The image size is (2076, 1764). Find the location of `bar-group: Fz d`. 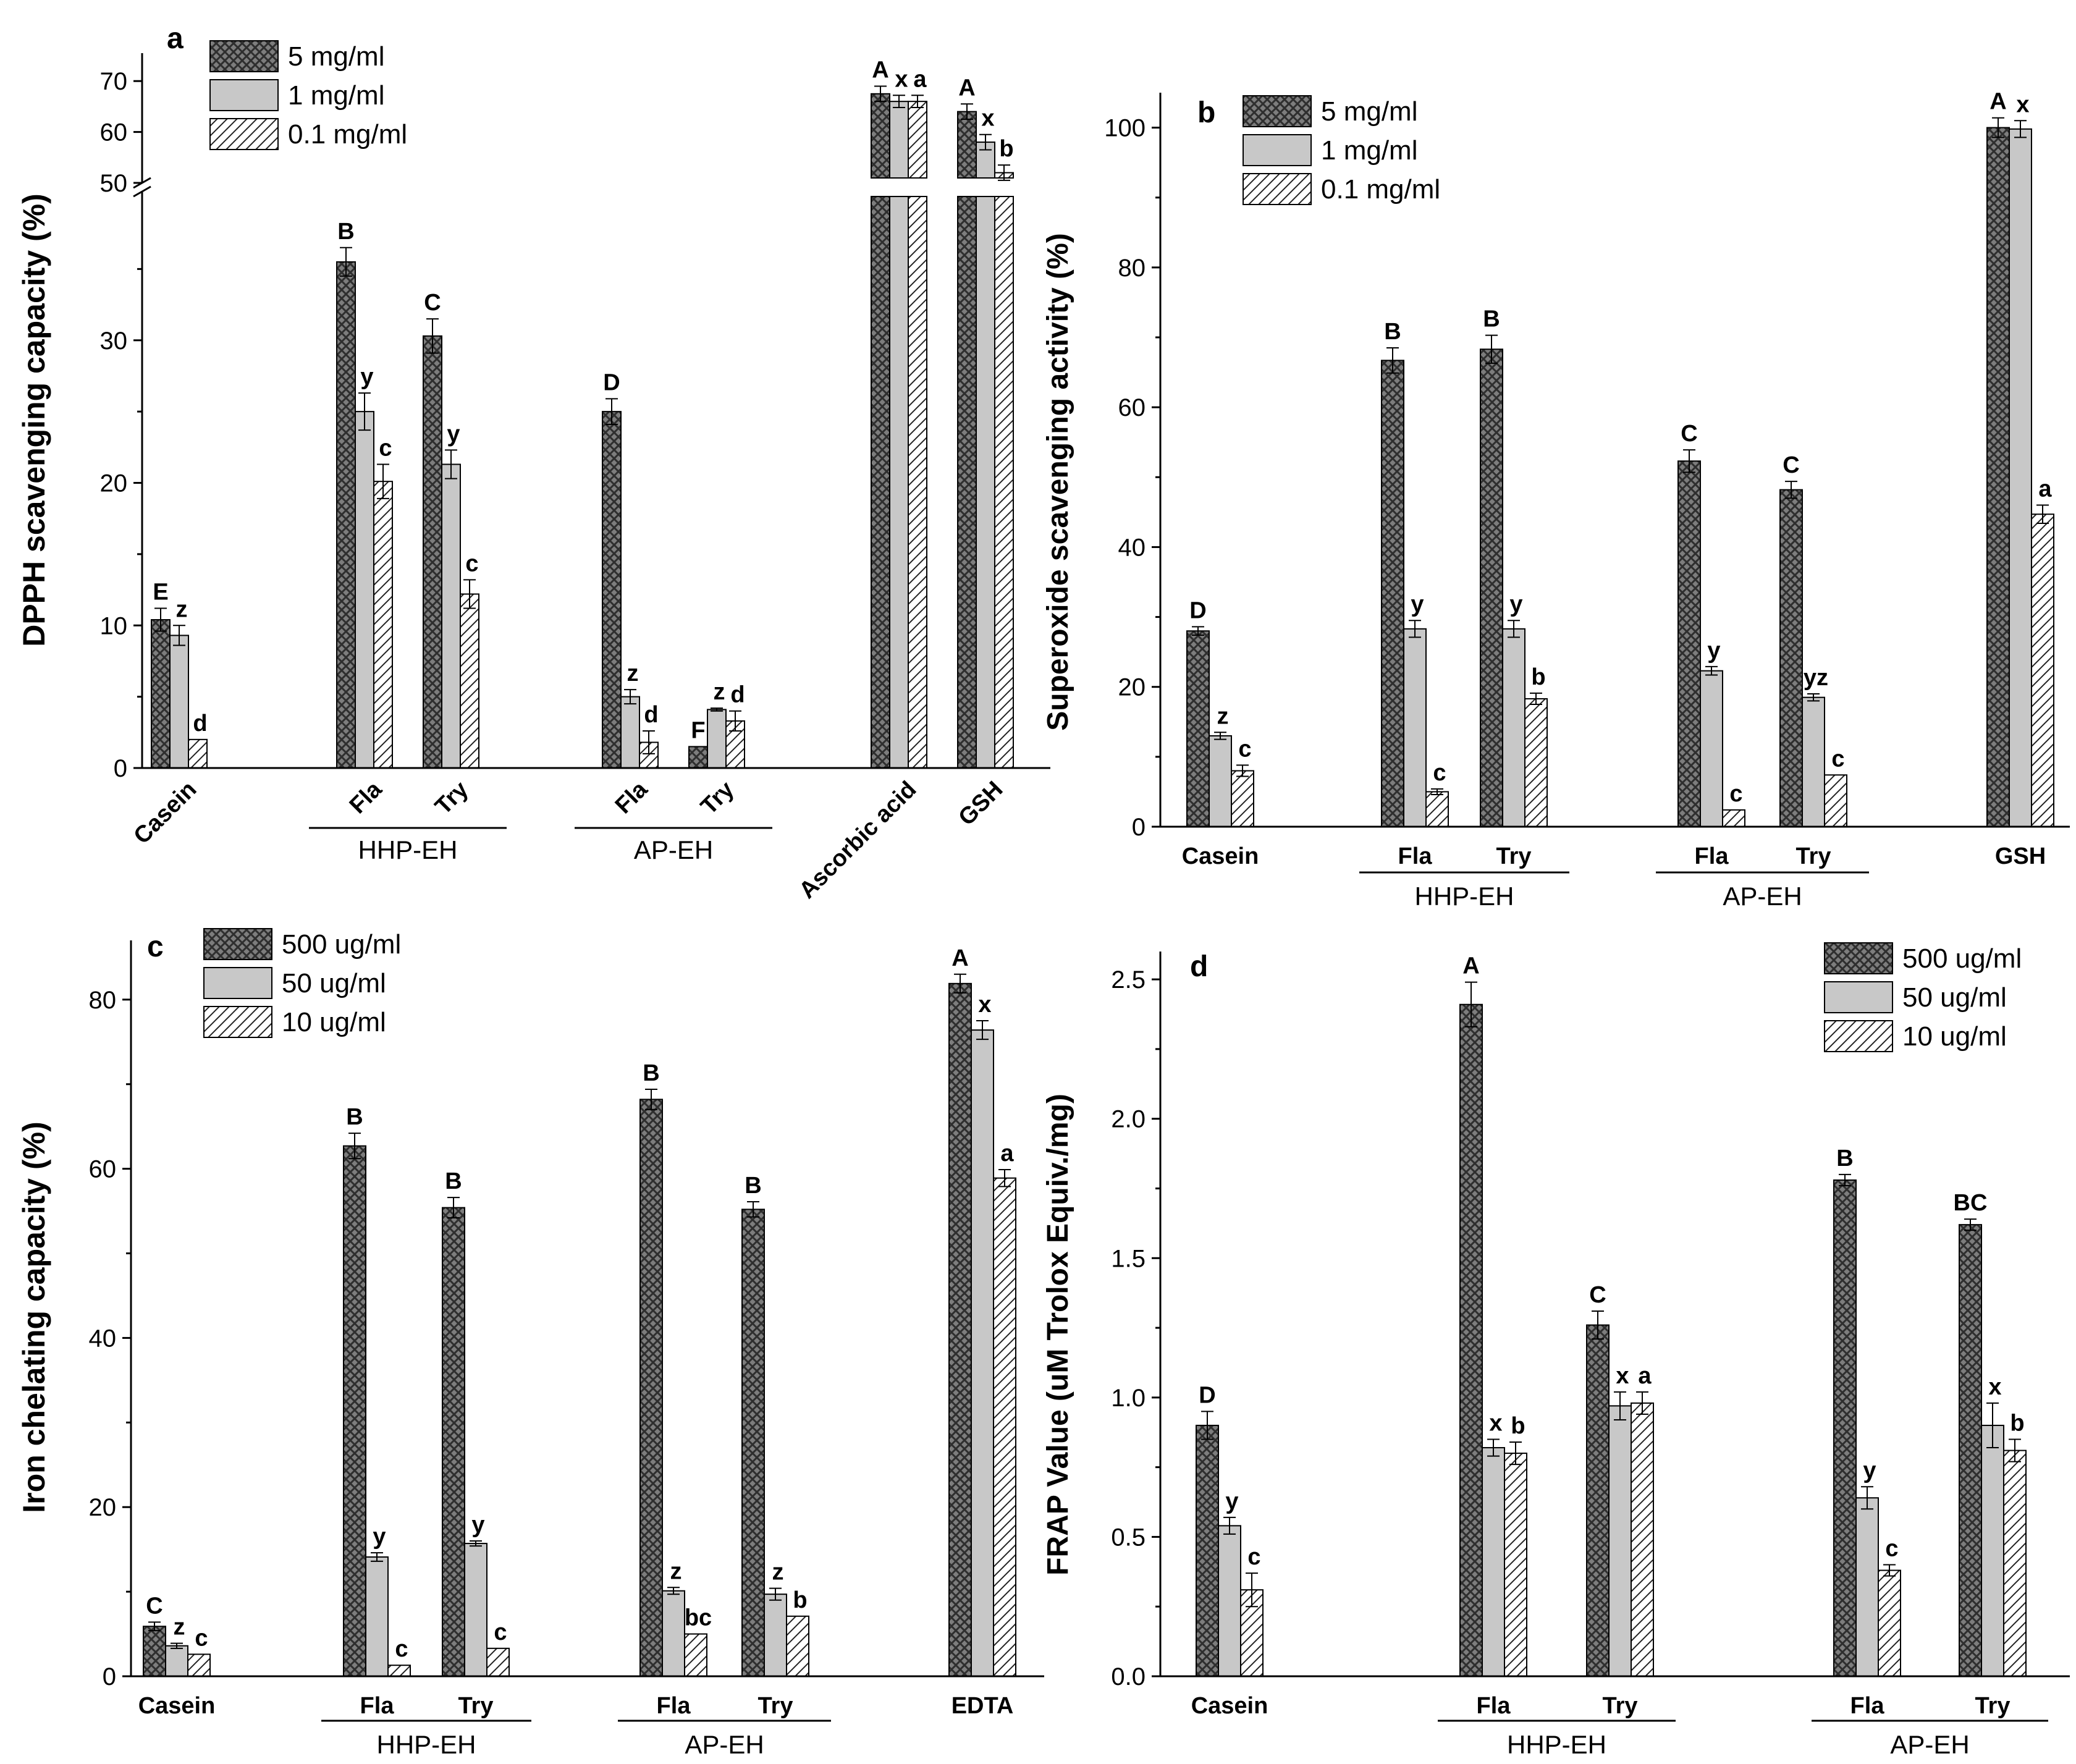

bar-group: Fz d is located at coordinates (716, 724).